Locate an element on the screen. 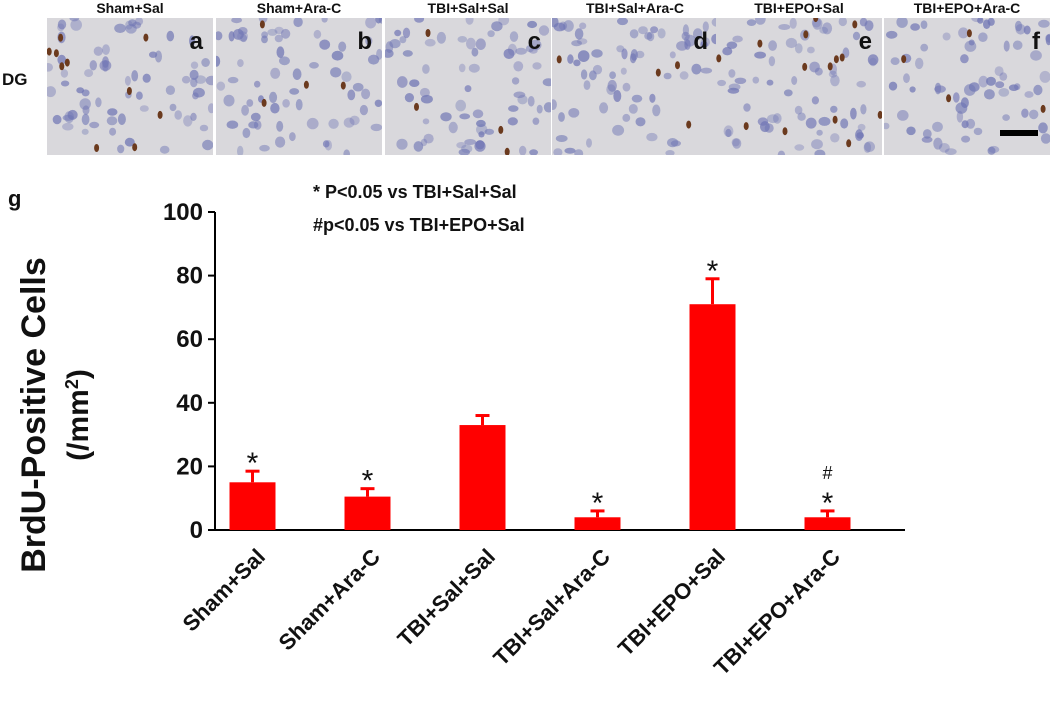 The height and width of the screenshot is (719, 1050). micrograph-panel-a: a is located at coordinates (130, 86).